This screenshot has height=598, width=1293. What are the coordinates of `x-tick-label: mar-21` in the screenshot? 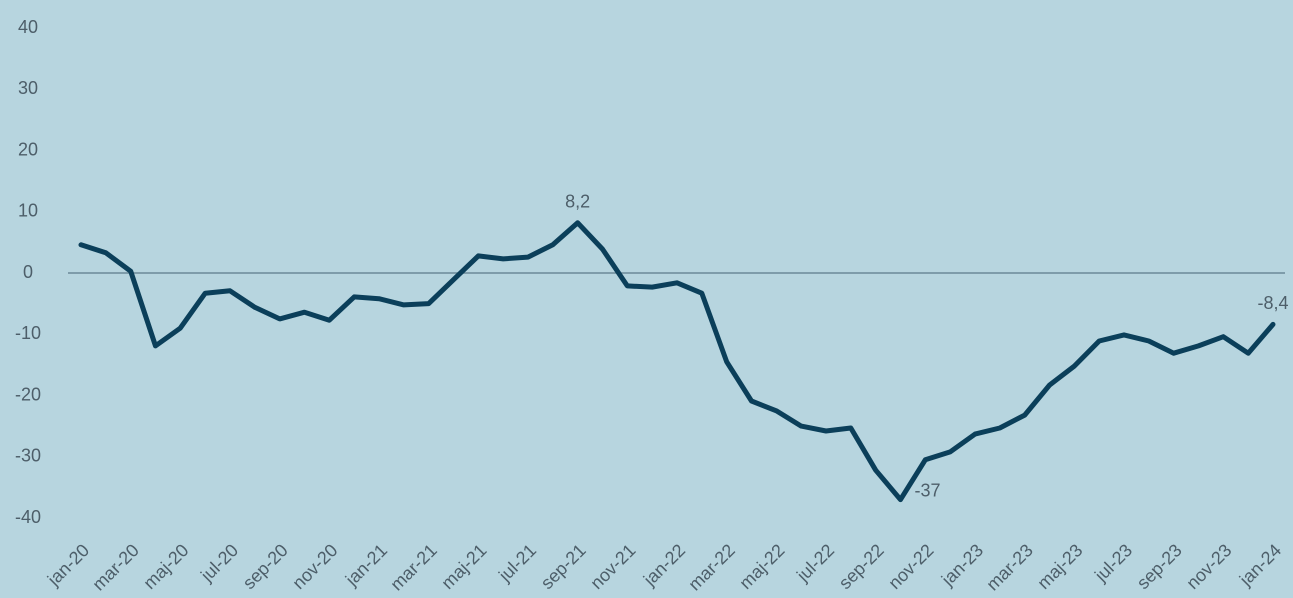 It's located at (413, 567).